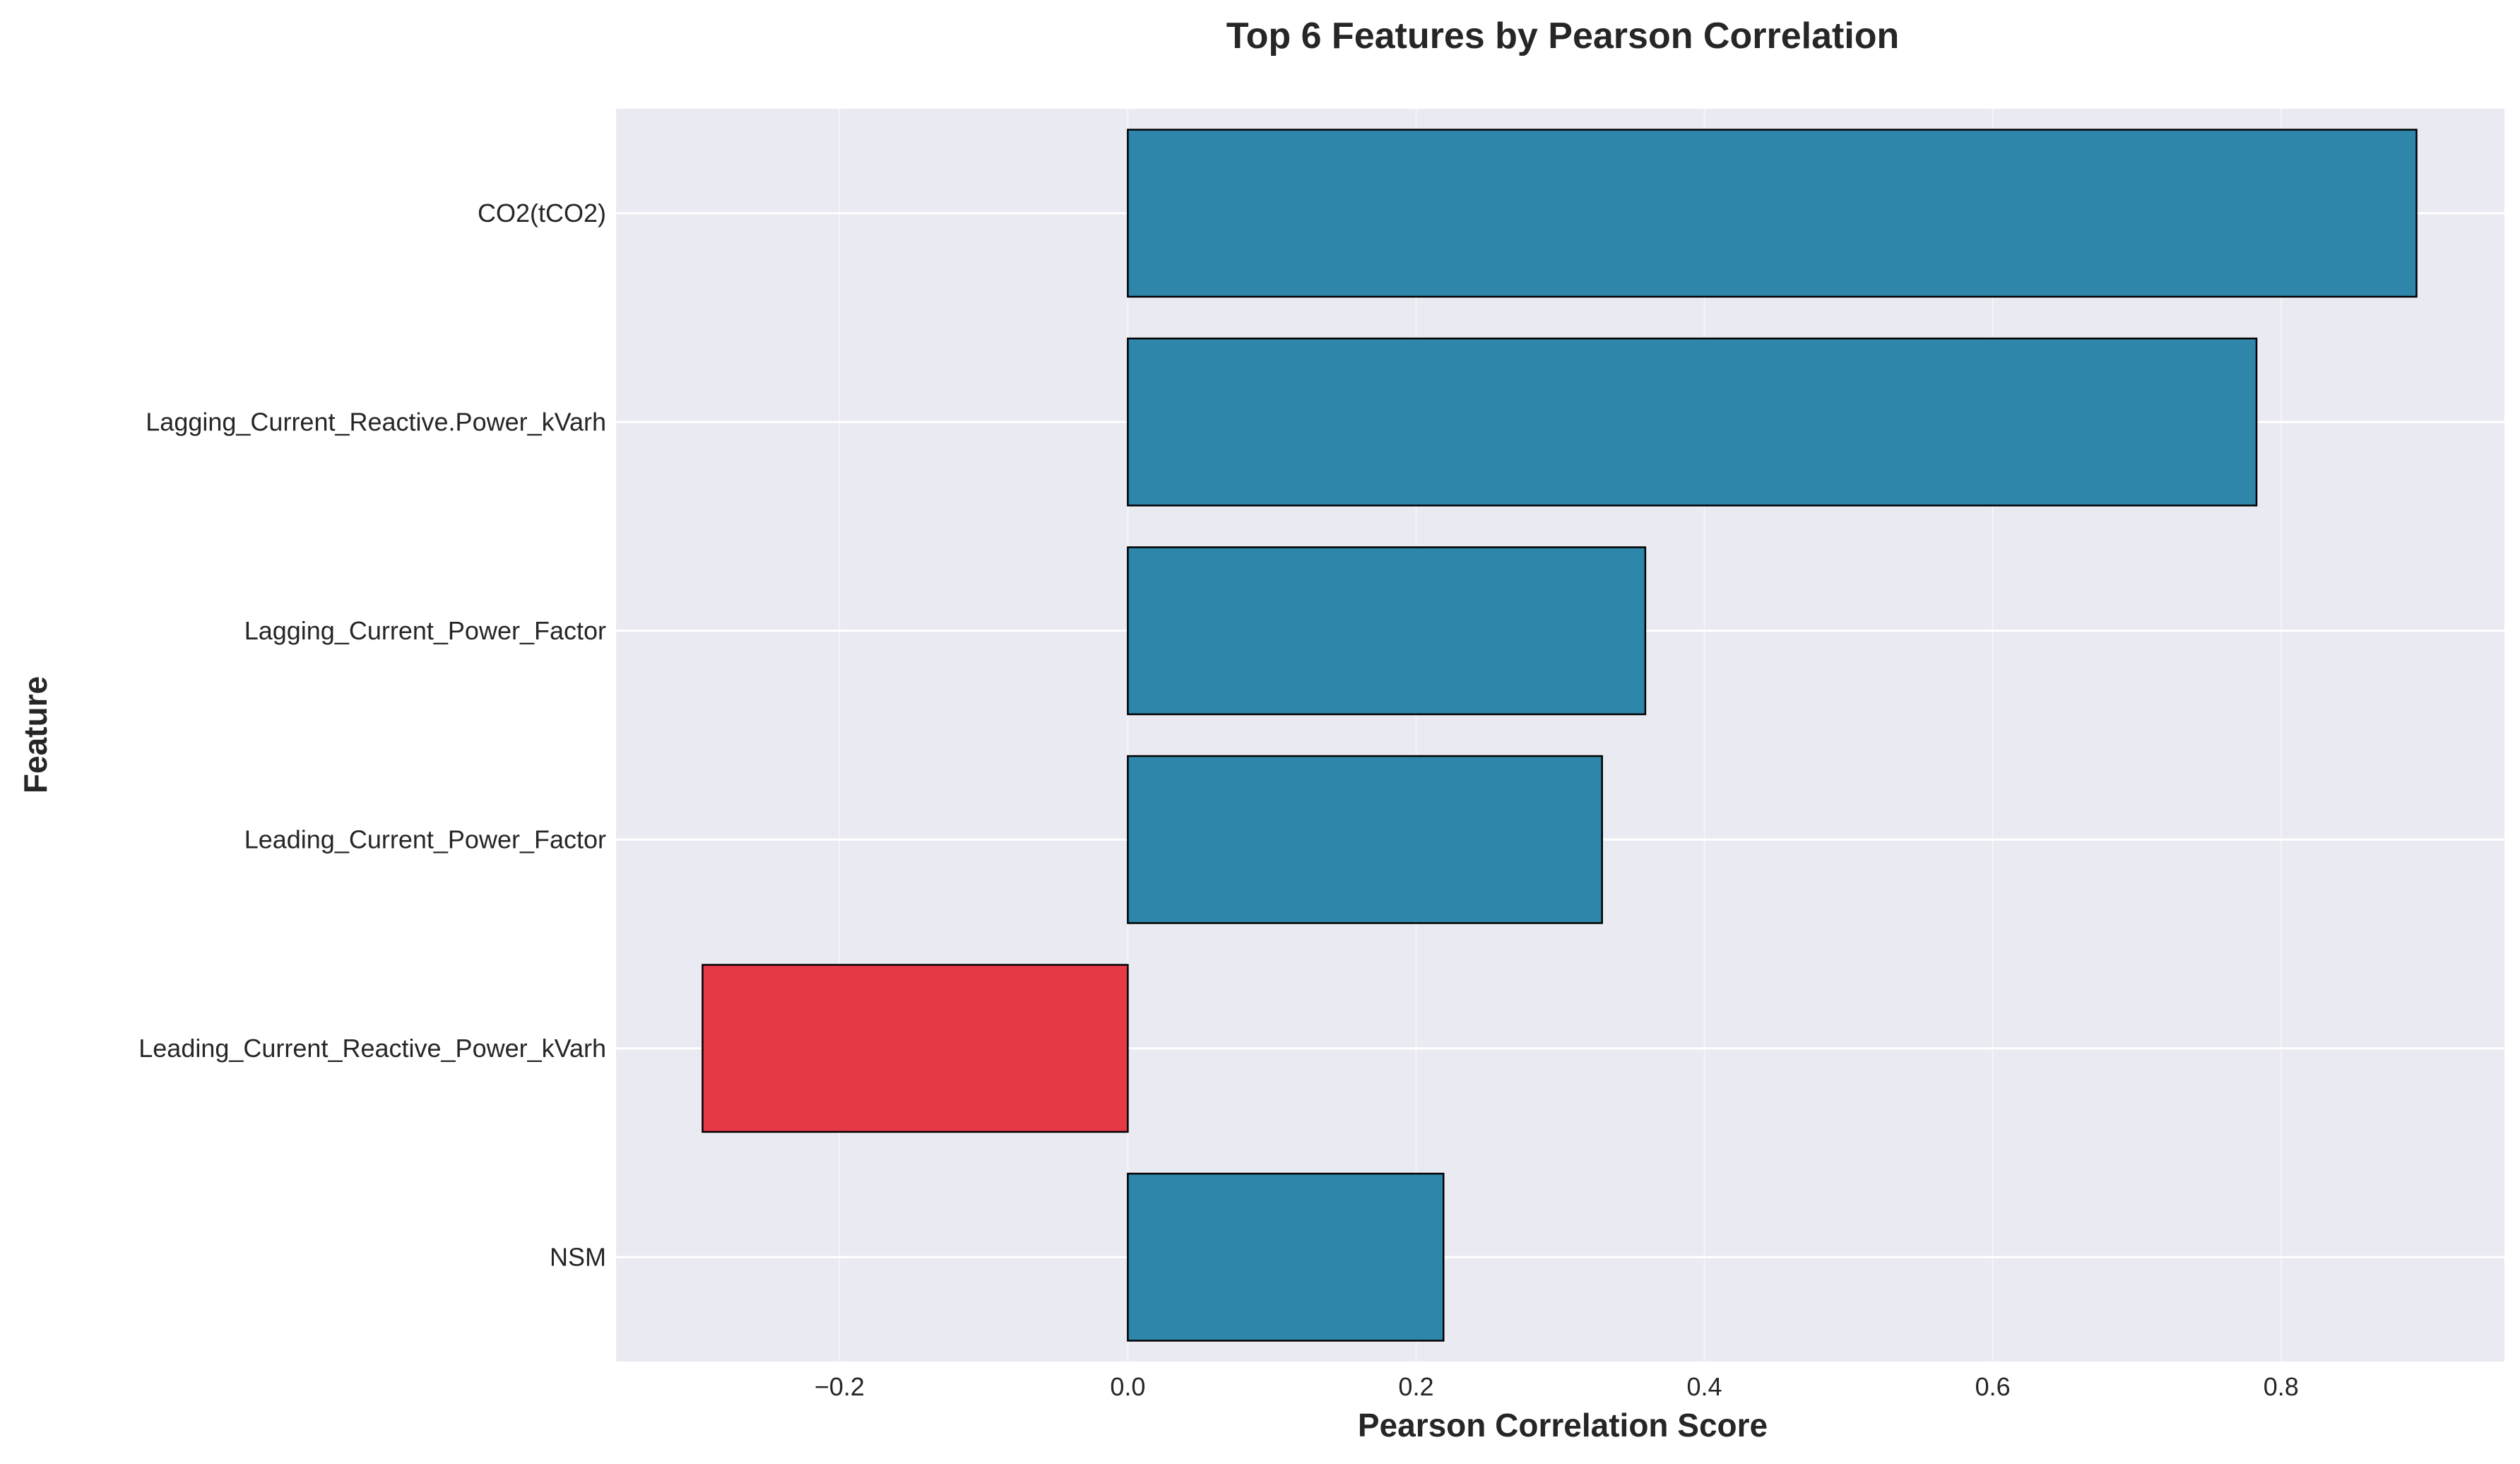 Image resolution: width=2520 pixels, height=1464 pixels. What do you see at coordinates (425, 840) in the screenshot?
I see `y-tick-label: Leading_Current_Power_Factor` at bounding box center [425, 840].